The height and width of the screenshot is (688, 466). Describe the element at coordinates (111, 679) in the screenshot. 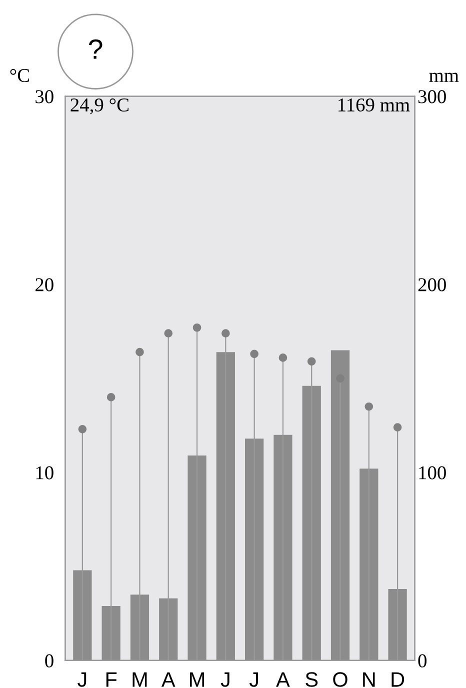

I see `x-tick-label: F` at that location.